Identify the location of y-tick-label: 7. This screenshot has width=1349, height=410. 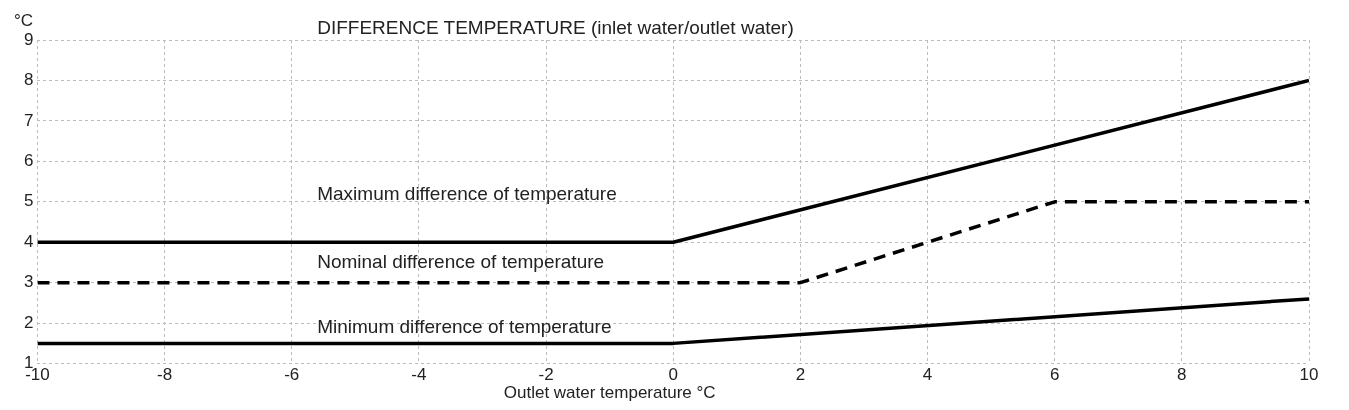
(28, 120).